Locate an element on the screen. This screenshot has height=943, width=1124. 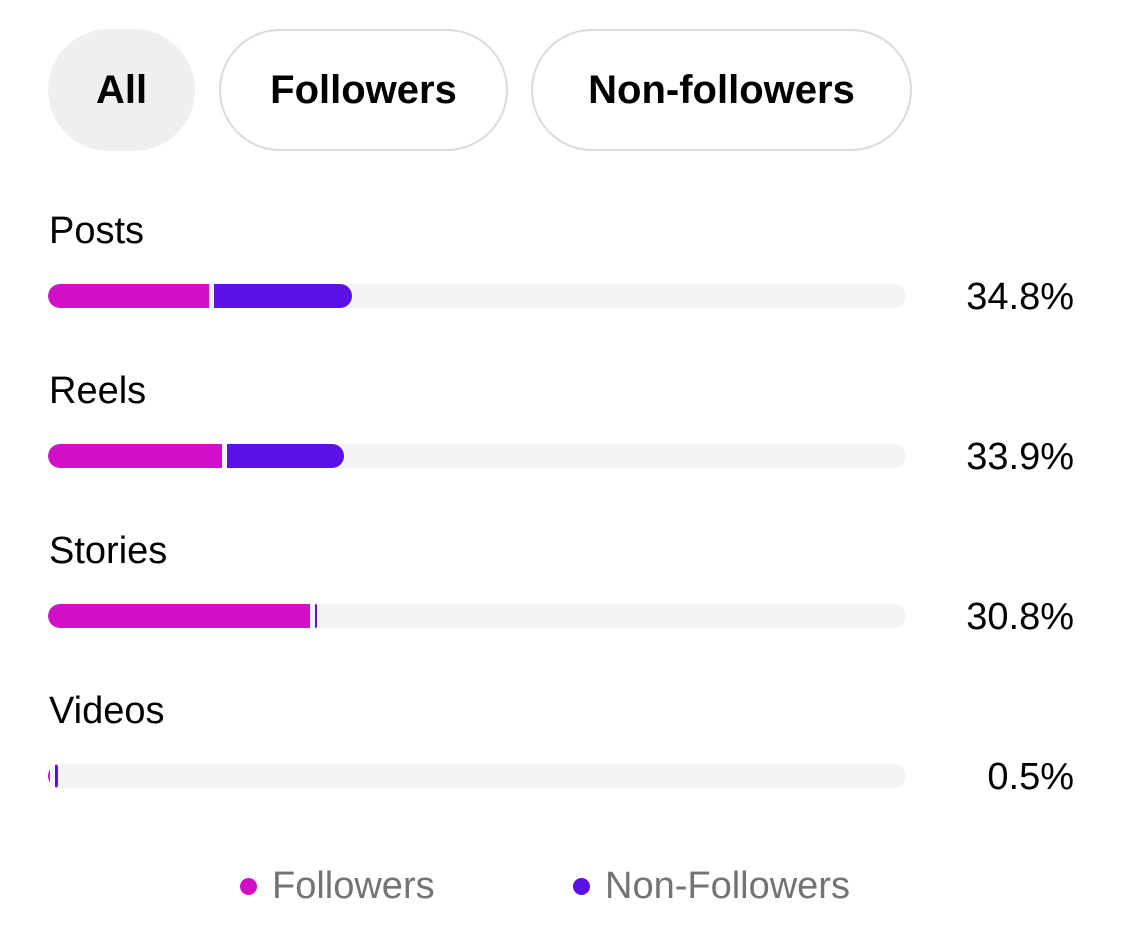
legend-item-followers: Followers is located at coordinates (337, 886).